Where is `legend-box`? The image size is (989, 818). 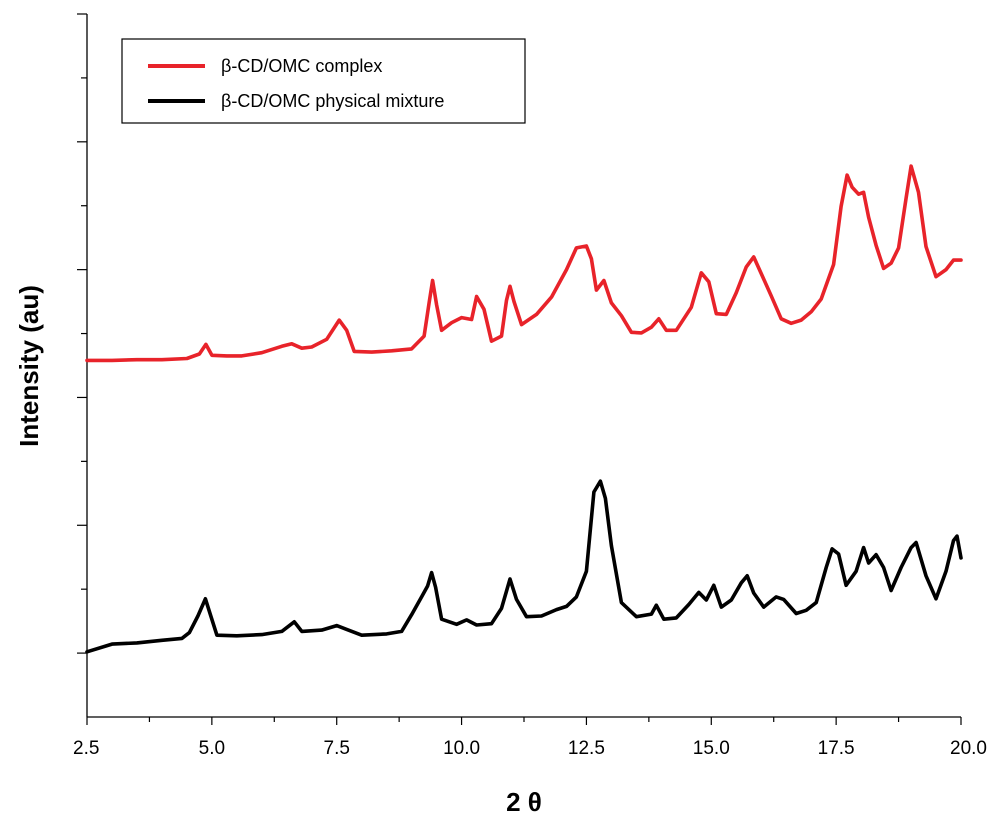 legend-box is located at coordinates (323, 81).